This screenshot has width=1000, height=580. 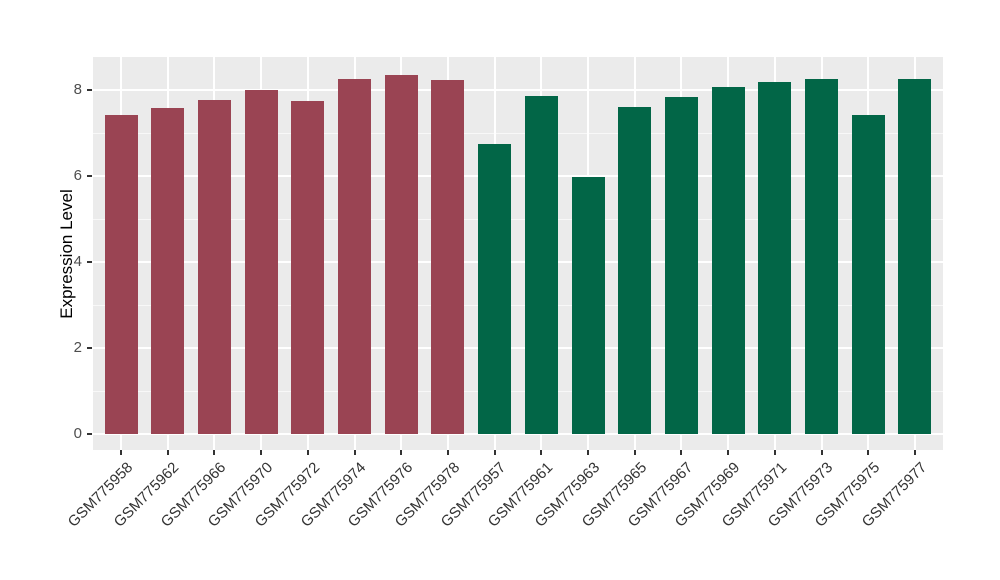 I want to click on bar-GSM775967, so click(x=681, y=265).